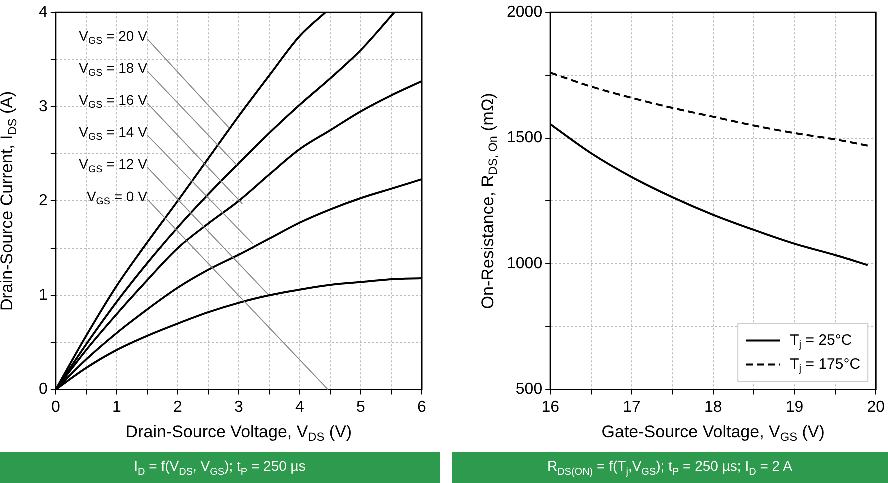 This screenshot has height=483, width=888. What do you see at coordinates (670, 468) in the screenshot?
I see `text: R$_{DS(ON)}$ = f(T$_{j}$,V$_{GS}$); t$_{P}$ = 250 µs; I$_{D}$ = 2 A` at bounding box center [670, 468].